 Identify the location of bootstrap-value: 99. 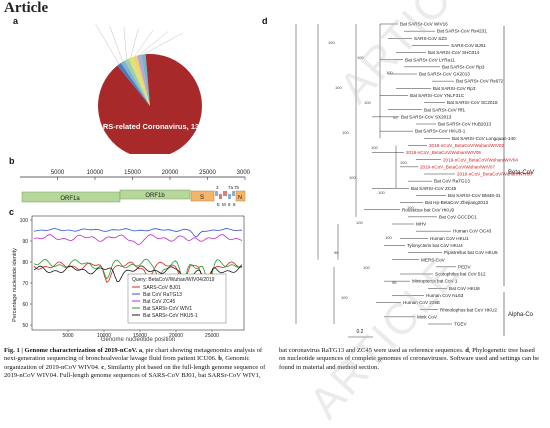
(395, 117).